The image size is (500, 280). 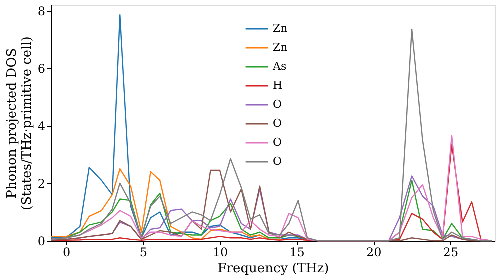 What do you see at coordinates (42, 11) in the screenshot?
I see `y-tick-label: 8` at bounding box center [42, 11].